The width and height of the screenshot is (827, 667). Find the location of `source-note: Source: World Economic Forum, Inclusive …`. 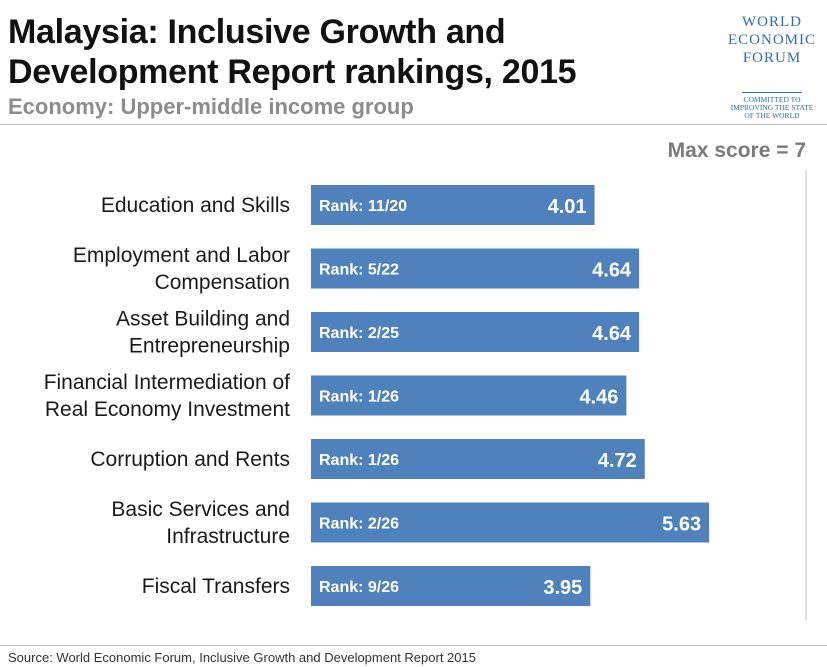

source-note: Source: World Economic Forum, Inclusive … is located at coordinates (242, 657).